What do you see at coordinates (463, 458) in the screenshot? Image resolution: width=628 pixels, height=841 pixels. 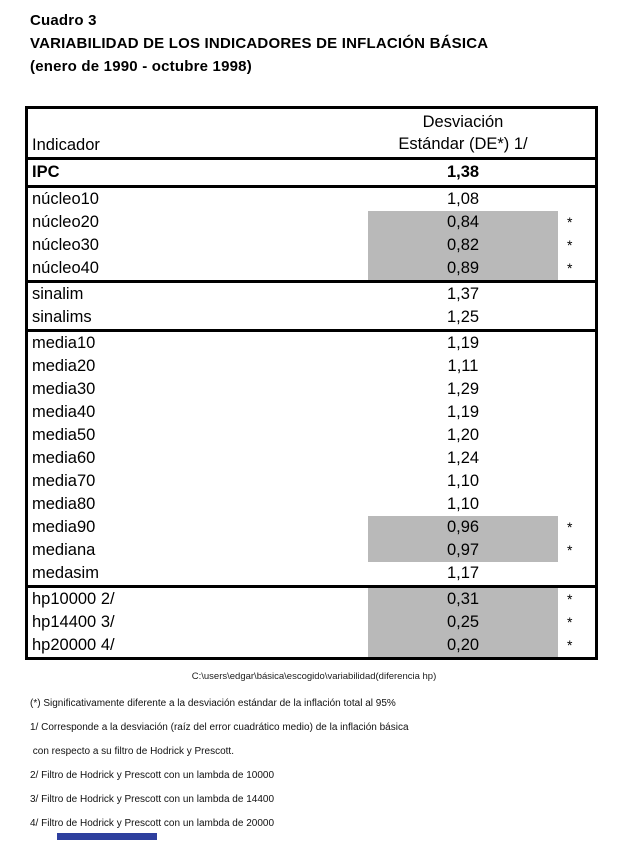 I see `value-cell: 1,24` at bounding box center [463, 458].